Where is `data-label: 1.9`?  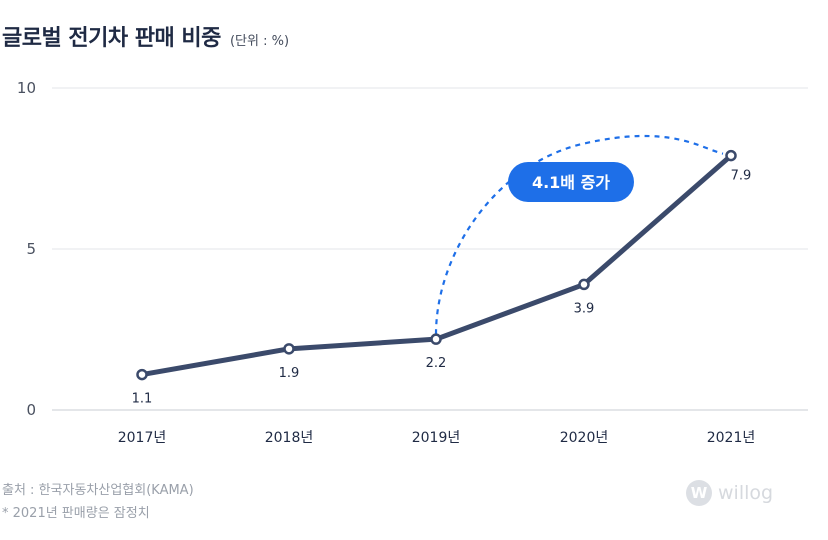 data-label: 1.9 is located at coordinates (289, 373).